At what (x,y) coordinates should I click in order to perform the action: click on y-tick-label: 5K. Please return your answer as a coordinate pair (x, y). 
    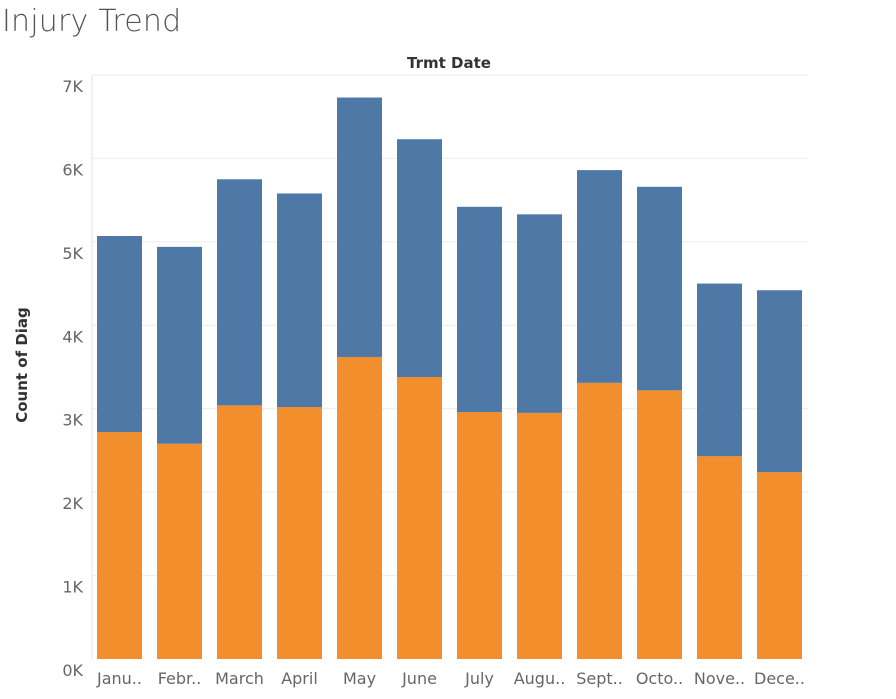
    Looking at the image, I should click on (72, 253).